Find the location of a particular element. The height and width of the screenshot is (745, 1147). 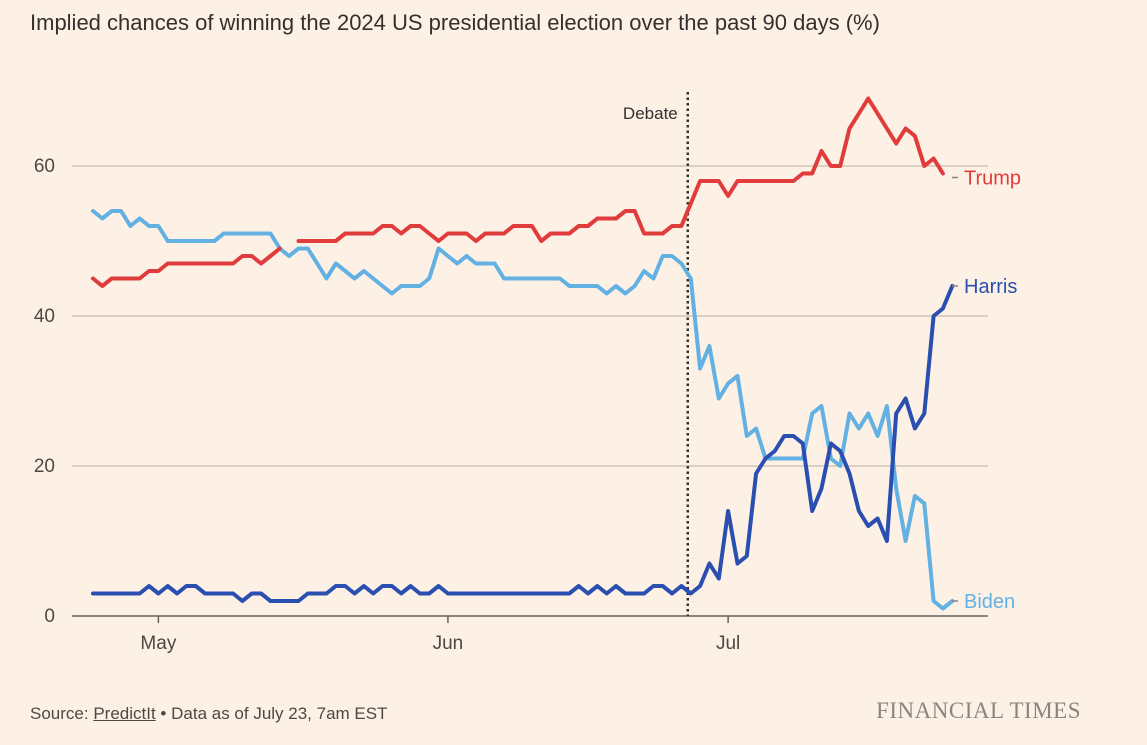

series-label-harris: Harris is located at coordinates (990, 287).